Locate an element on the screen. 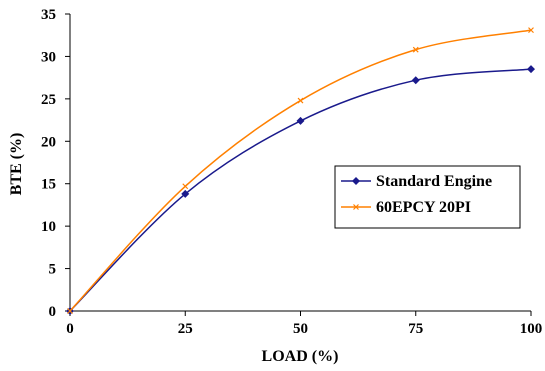  y-tick-label: 0 is located at coordinates (53, 312).